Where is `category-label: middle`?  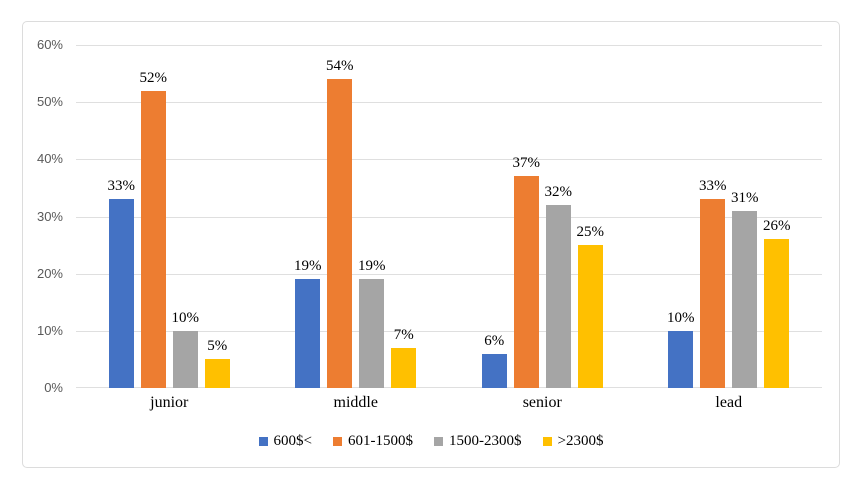 category-label: middle is located at coordinates (355, 402).